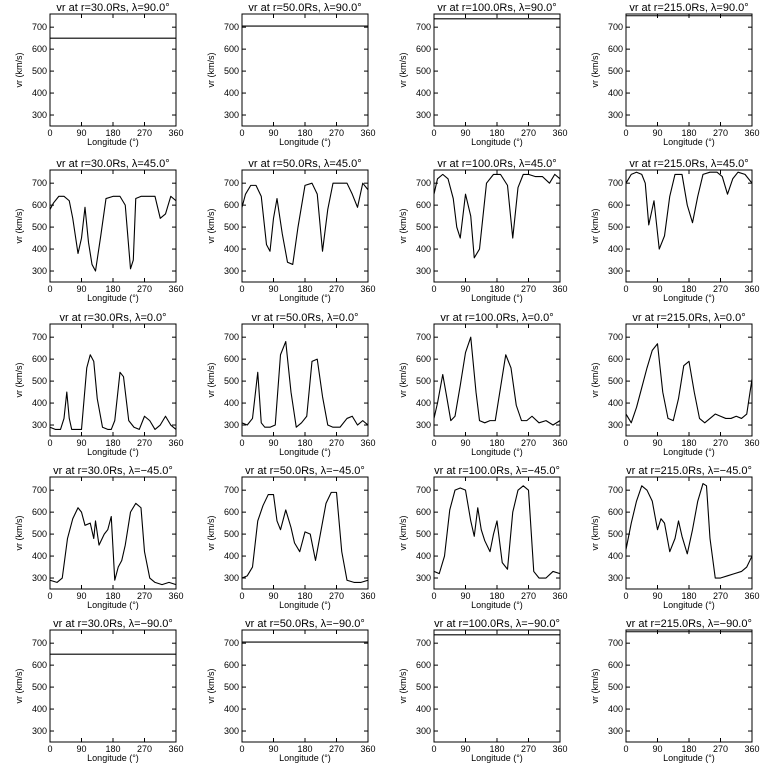 This screenshot has height=768, width=768. Describe the element at coordinates (305, 471) in the screenshot. I see `panel-title: vr at r=50.0Rs, λ=−45.0°` at that location.